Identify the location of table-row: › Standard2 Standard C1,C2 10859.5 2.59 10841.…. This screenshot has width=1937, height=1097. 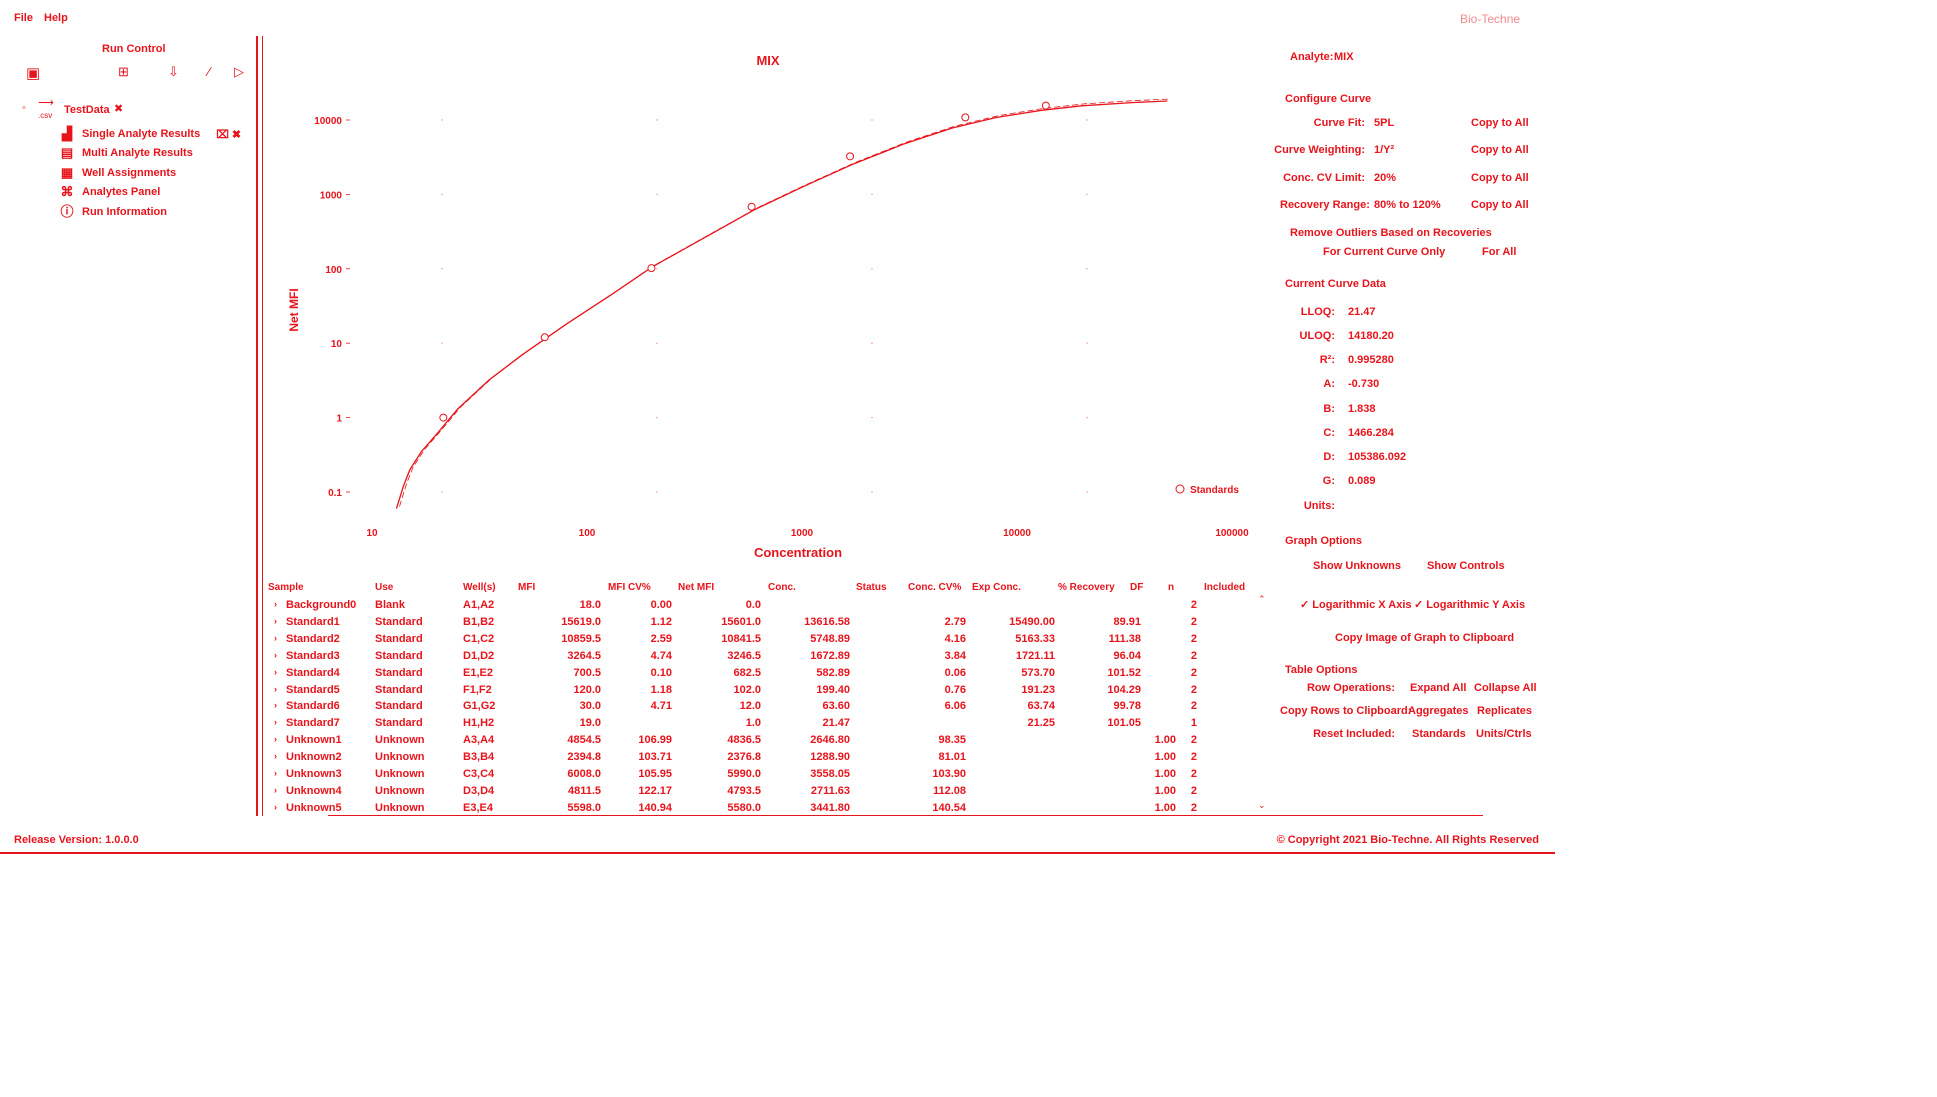
(768, 639).